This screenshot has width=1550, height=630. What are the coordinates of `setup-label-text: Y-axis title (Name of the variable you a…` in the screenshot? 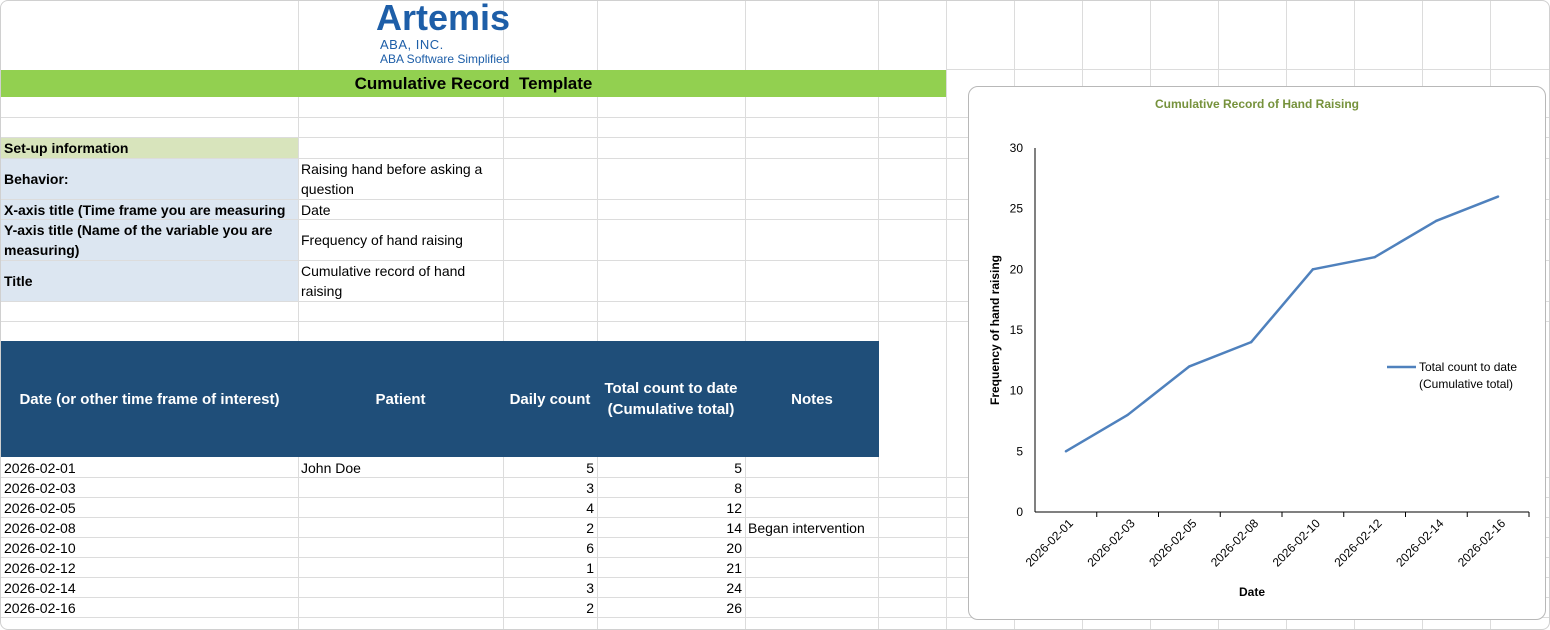 It's located at (138, 240).